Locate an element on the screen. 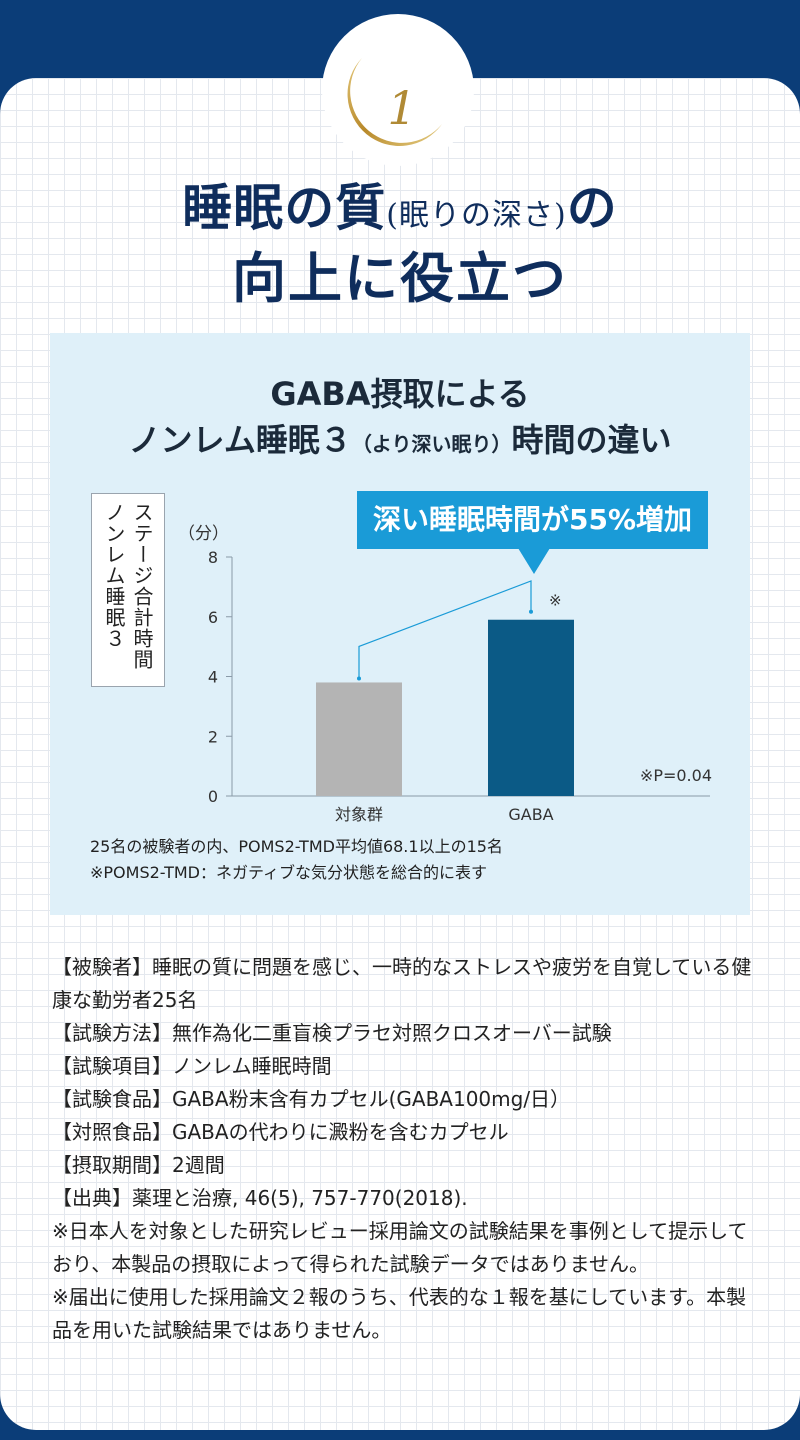 The height and width of the screenshot is (1440, 800). comparison-connector is located at coordinates (445, 629).